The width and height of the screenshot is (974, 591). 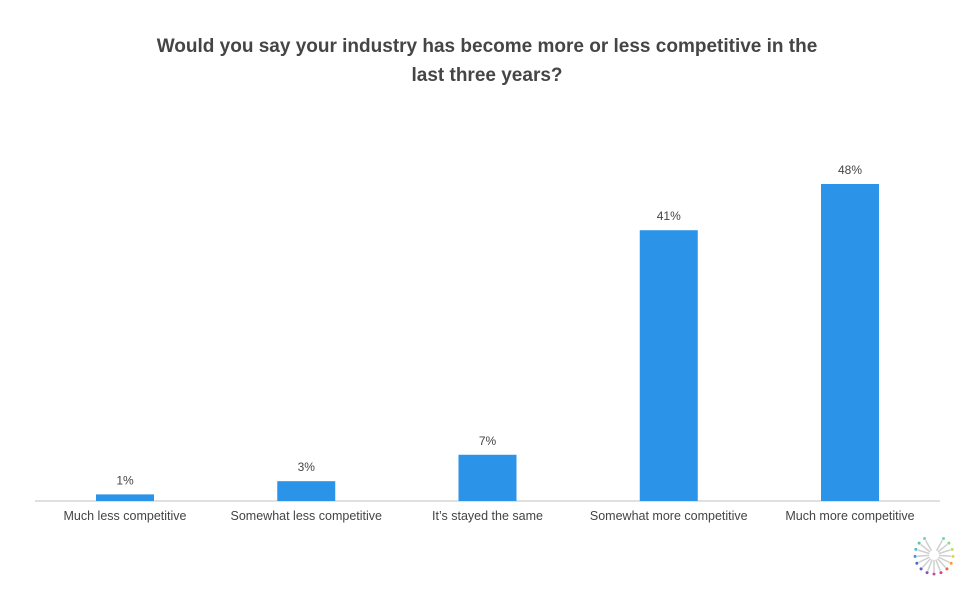 I want to click on category-label: Somewhat less competitive, so click(x=307, y=516).